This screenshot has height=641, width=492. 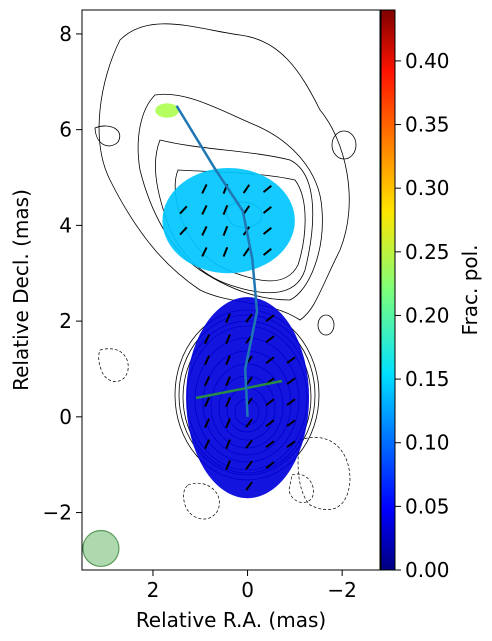 I want to click on colorbar-axis: 0.00 0.05 0.10 0.15 0.20 0.25 0.30 0.35 0.40, so click(x=422, y=315).